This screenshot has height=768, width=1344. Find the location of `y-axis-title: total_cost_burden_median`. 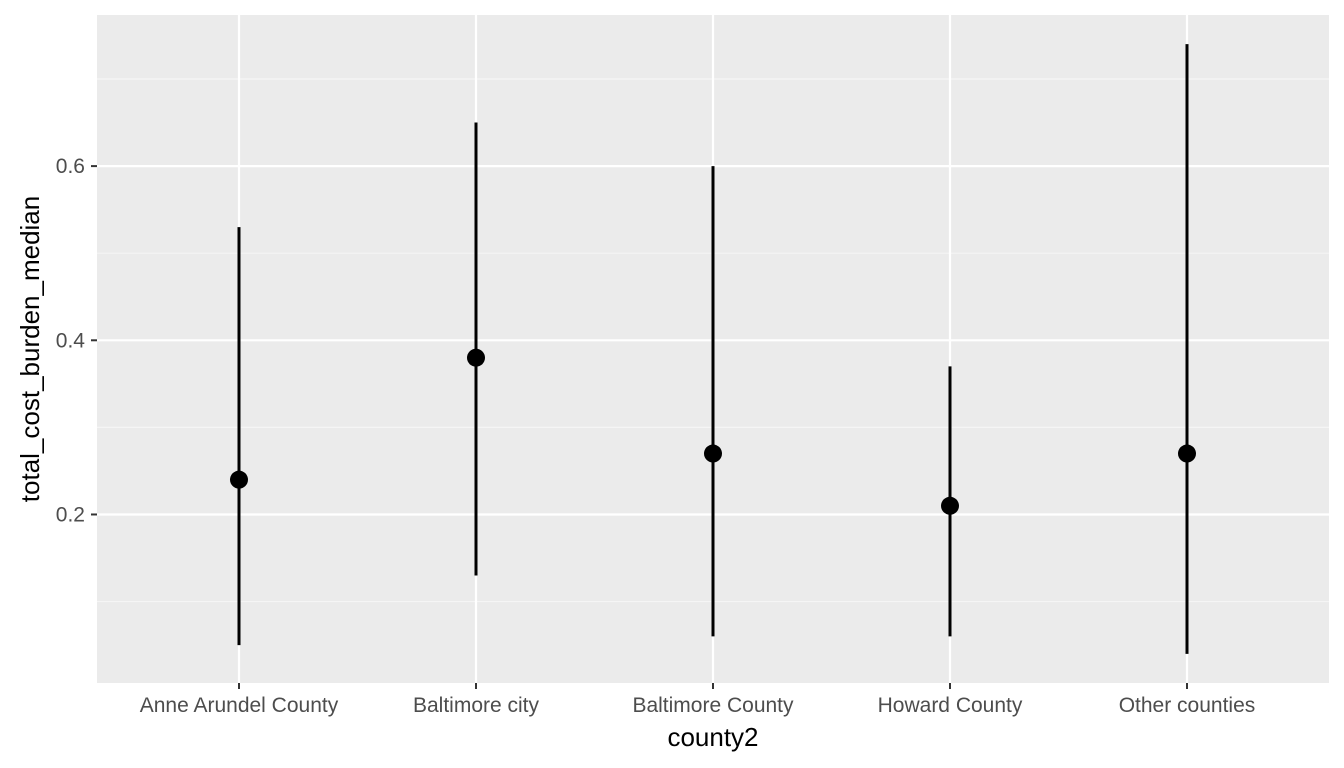

y-axis-title: total_cost_burden_median is located at coordinates (30, 349).